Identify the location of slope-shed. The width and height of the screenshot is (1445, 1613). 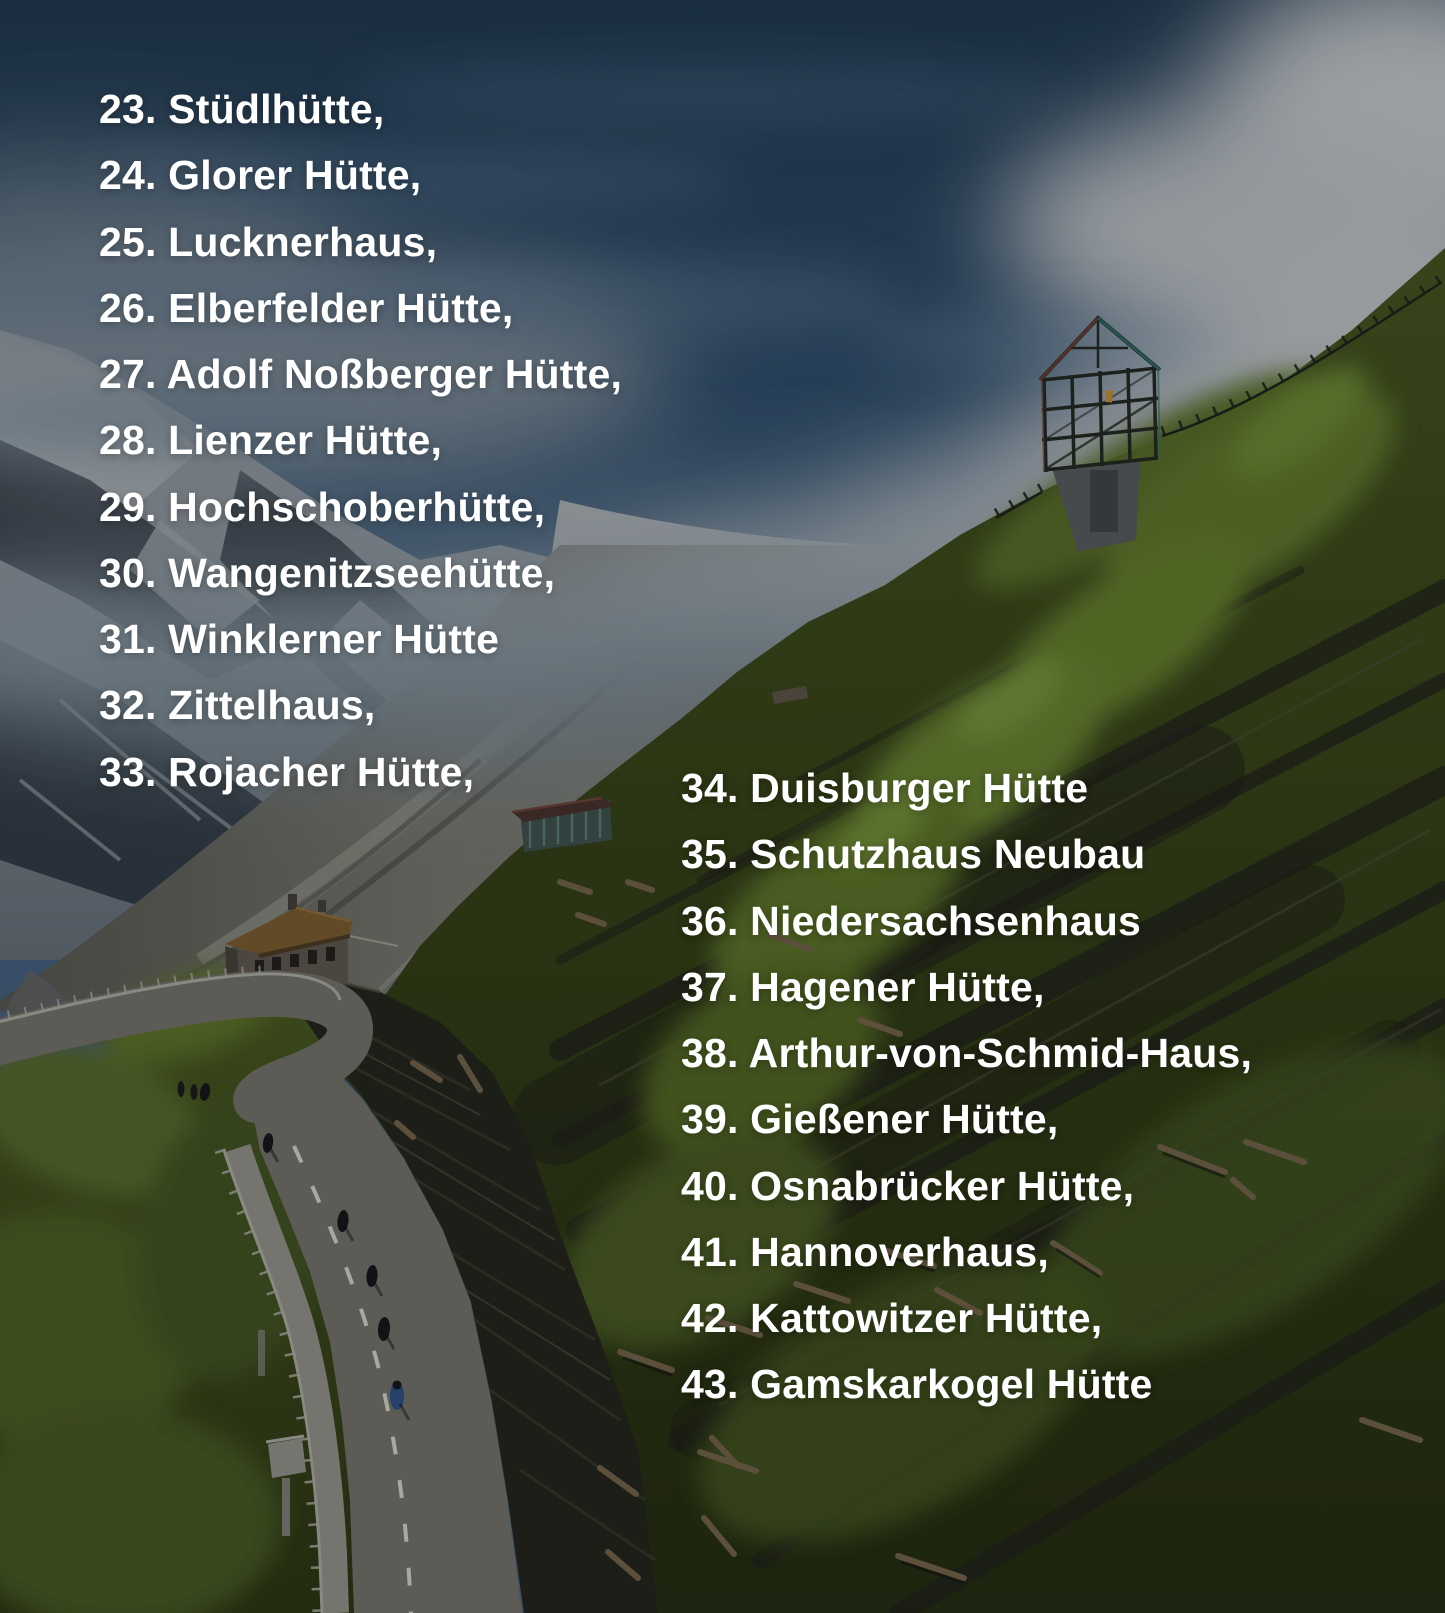
(790, 695).